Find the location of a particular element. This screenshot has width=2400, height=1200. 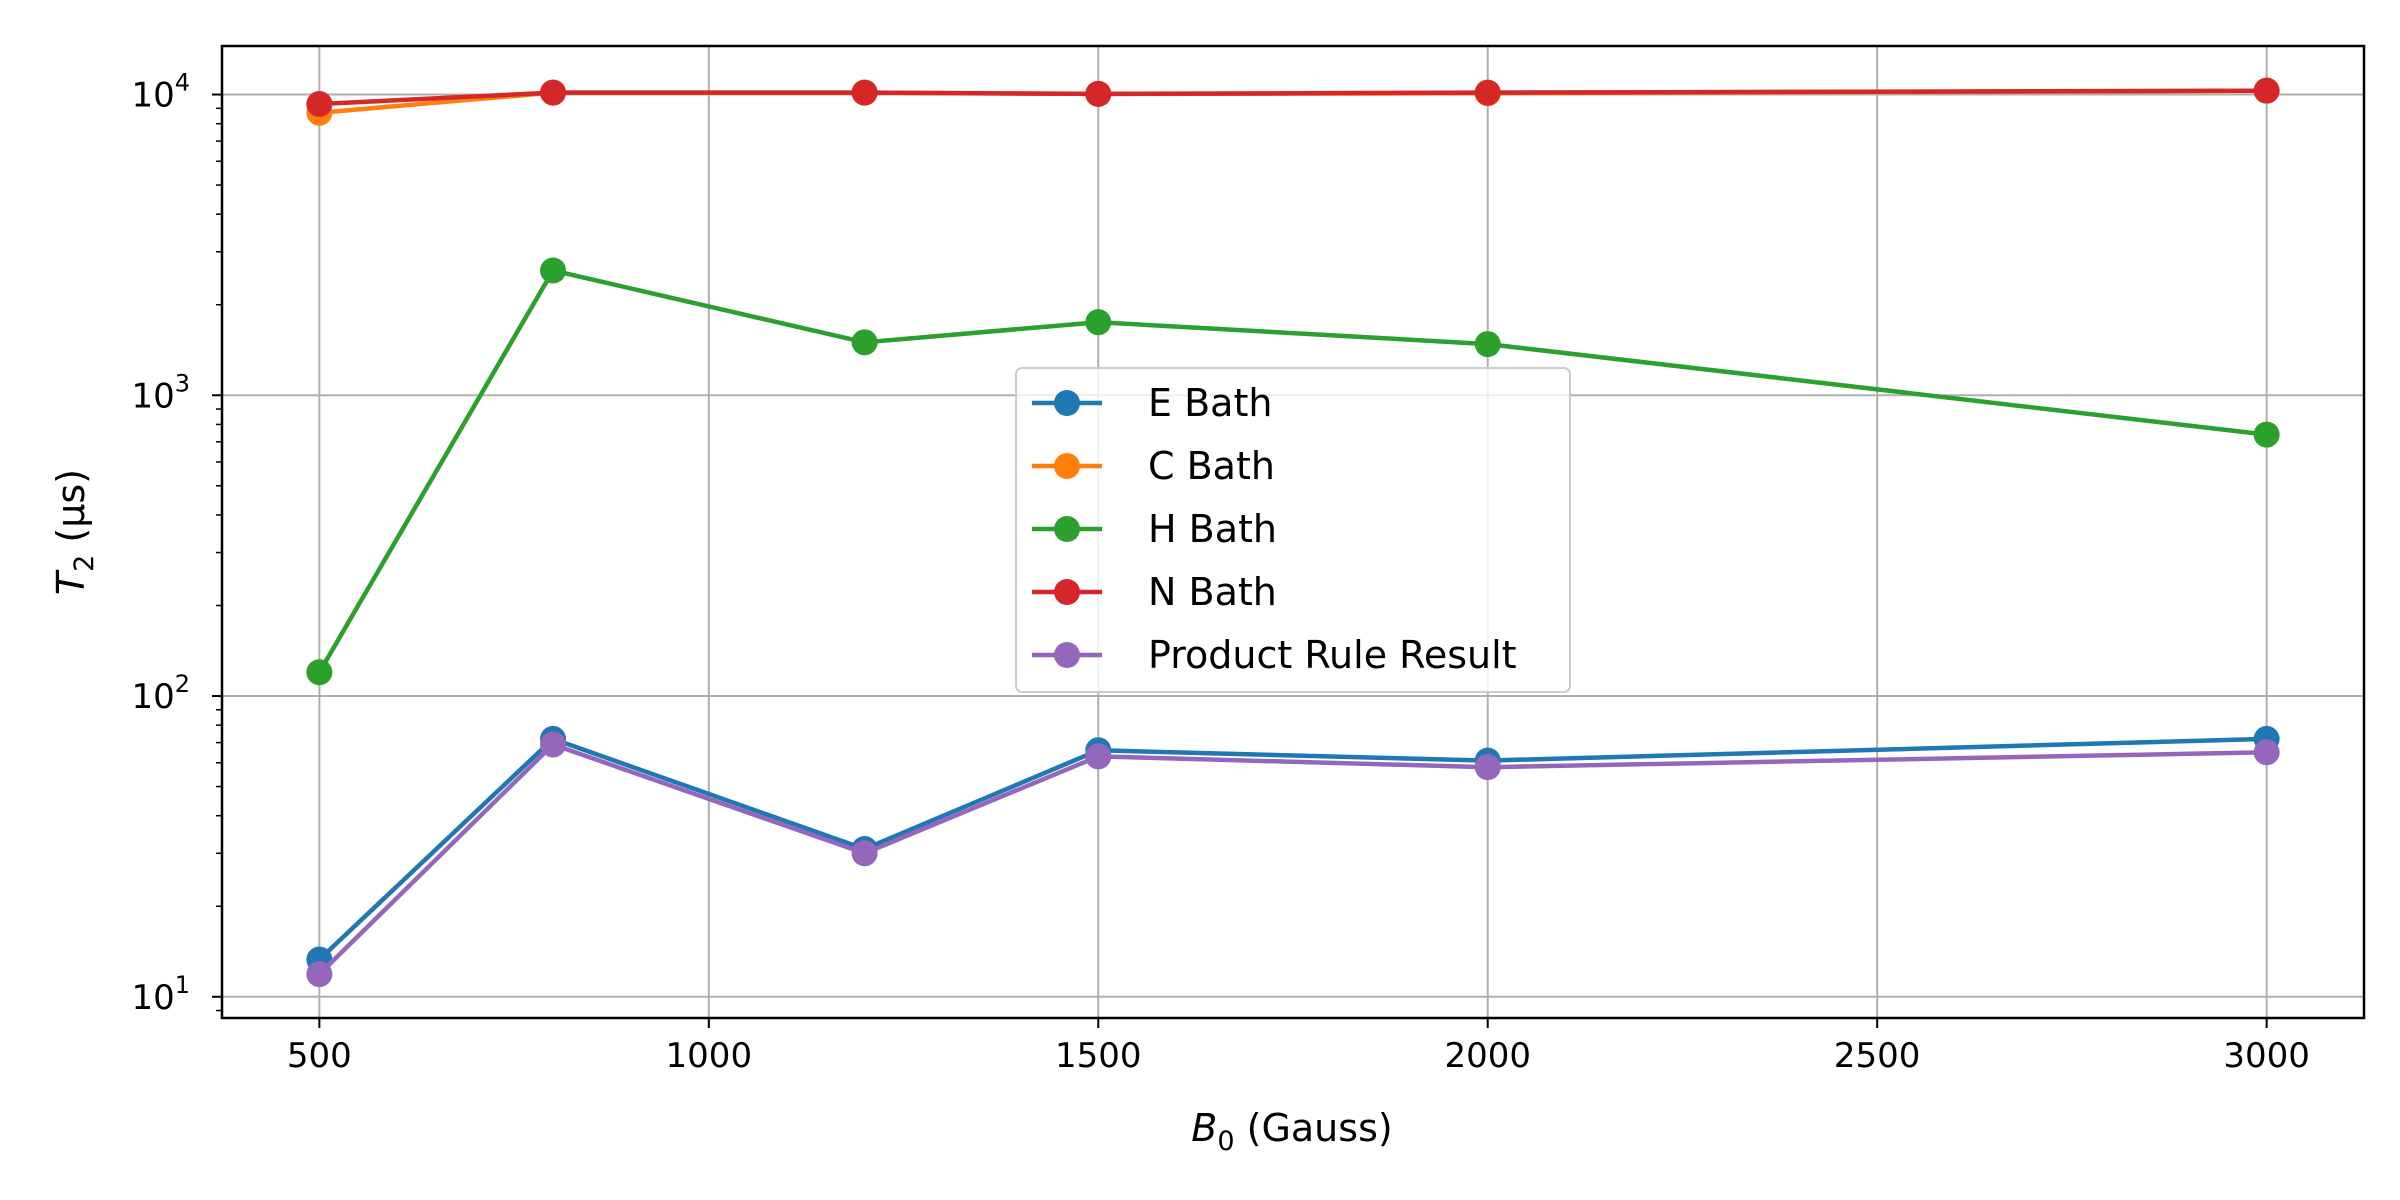

legend-item: H Bath is located at coordinates (1154, 529).